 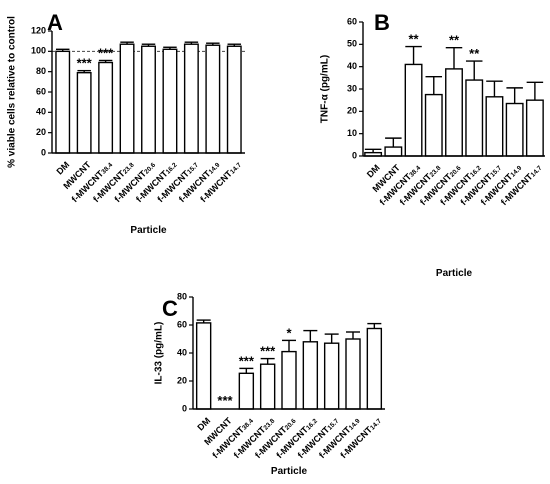 I want to click on y-tick-label: 10, so click(x=352, y=133).